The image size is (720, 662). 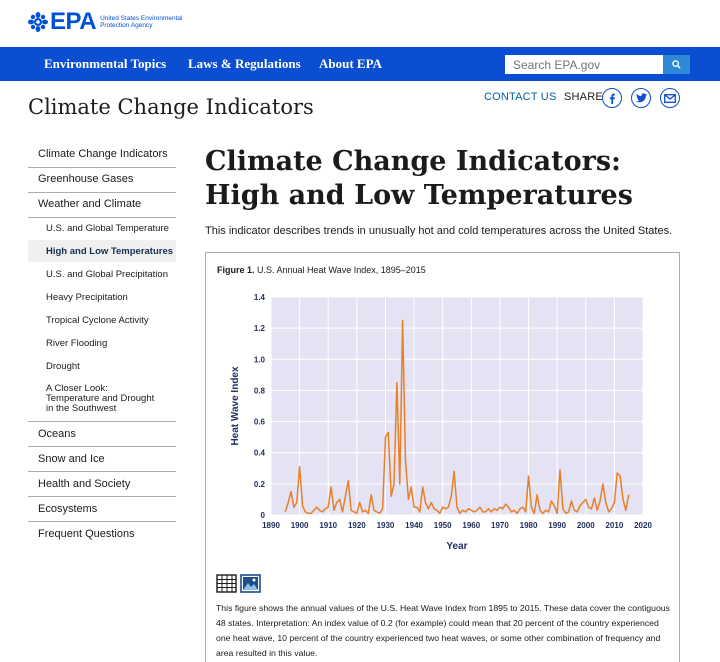 I want to click on sidebar-item-weather-and-climate: Weather and Climate, so click(x=90, y=204).